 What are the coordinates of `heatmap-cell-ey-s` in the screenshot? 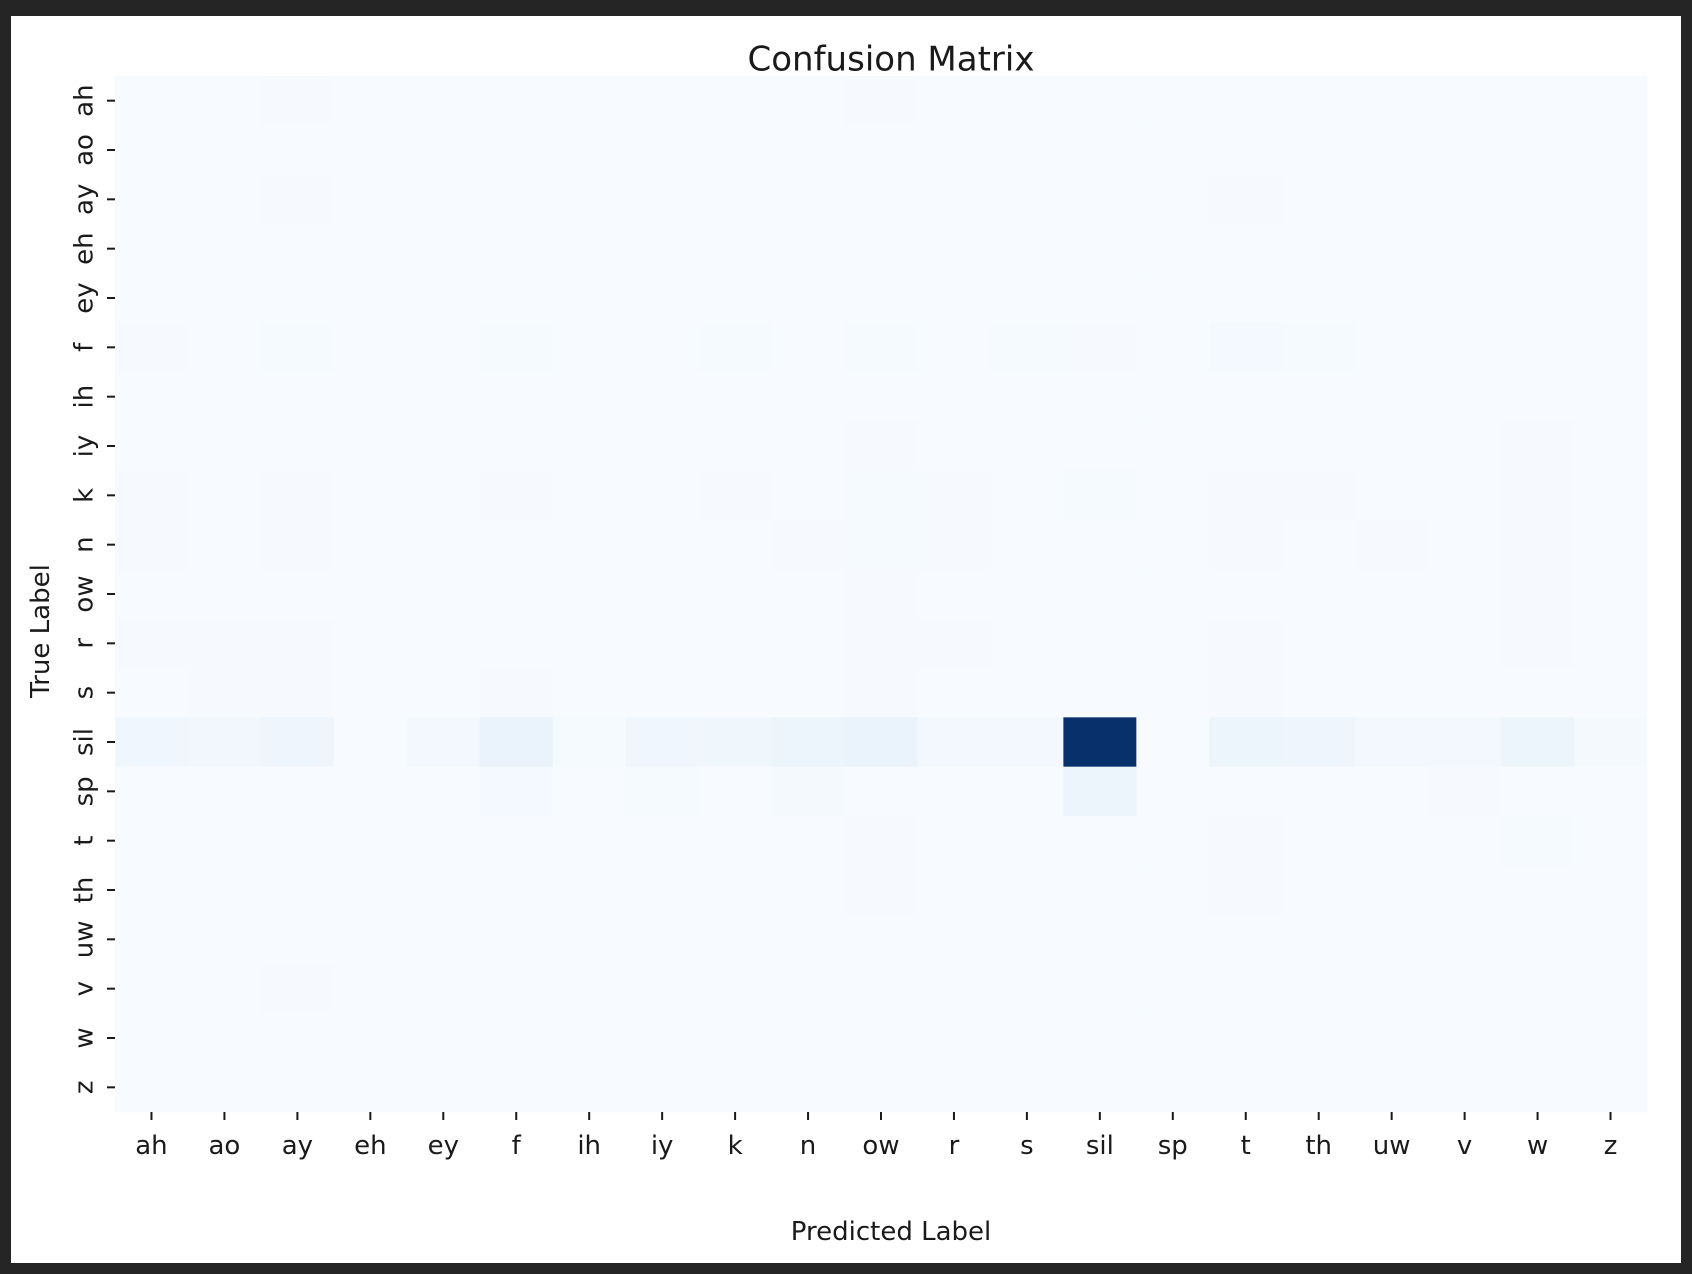 It's located at (1027, 298).